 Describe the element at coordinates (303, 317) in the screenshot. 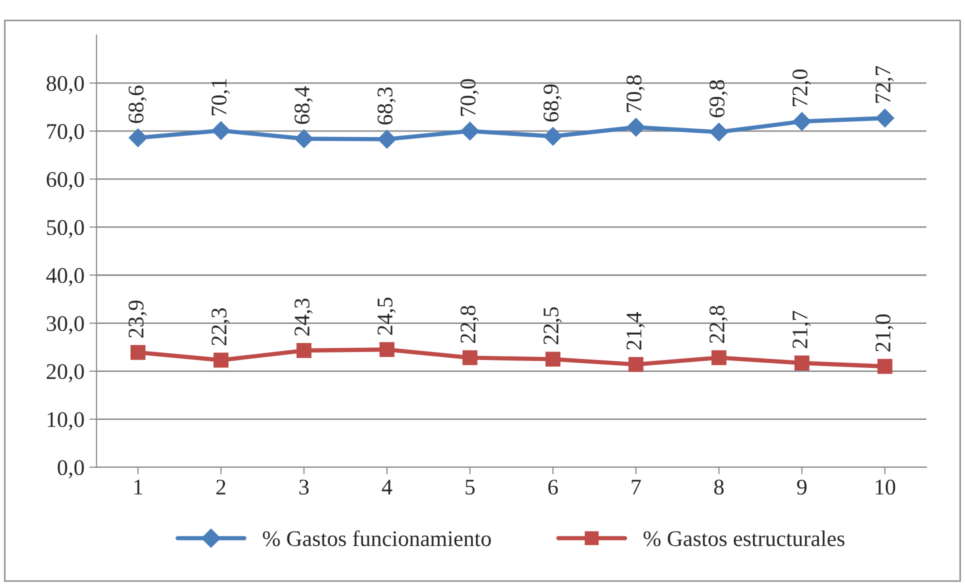

I see `data-label: 24,3` at that location.